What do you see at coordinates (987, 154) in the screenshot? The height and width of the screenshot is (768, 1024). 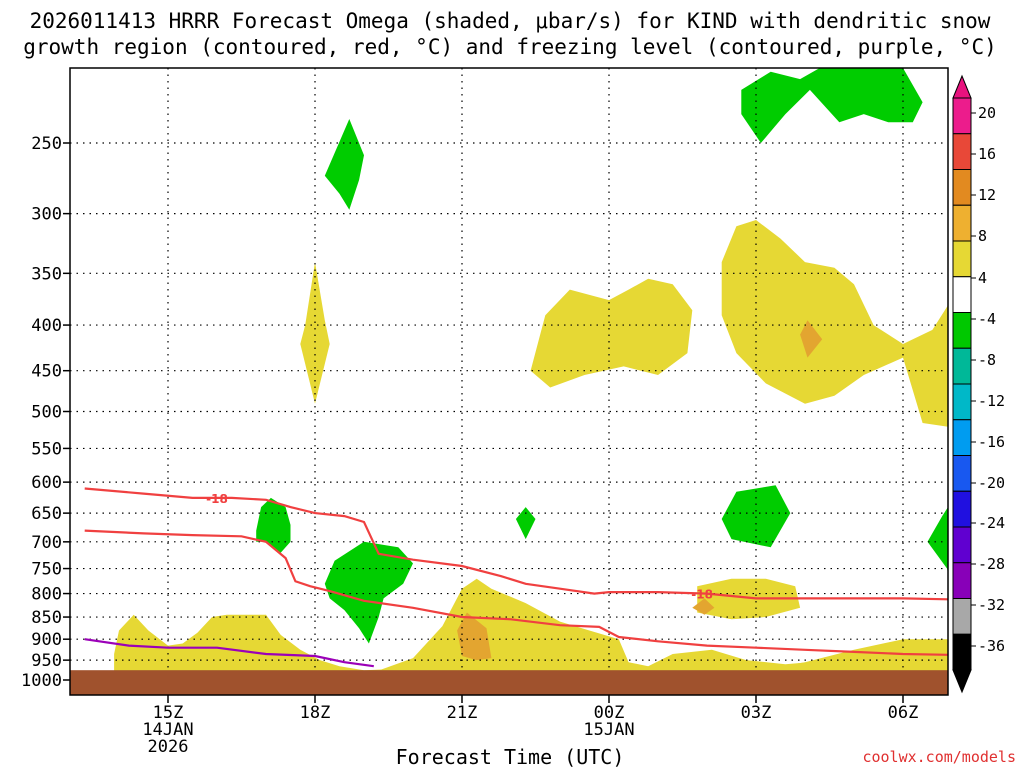 I see `colorbar-label-1: 16` at bounding box center [987, 154].